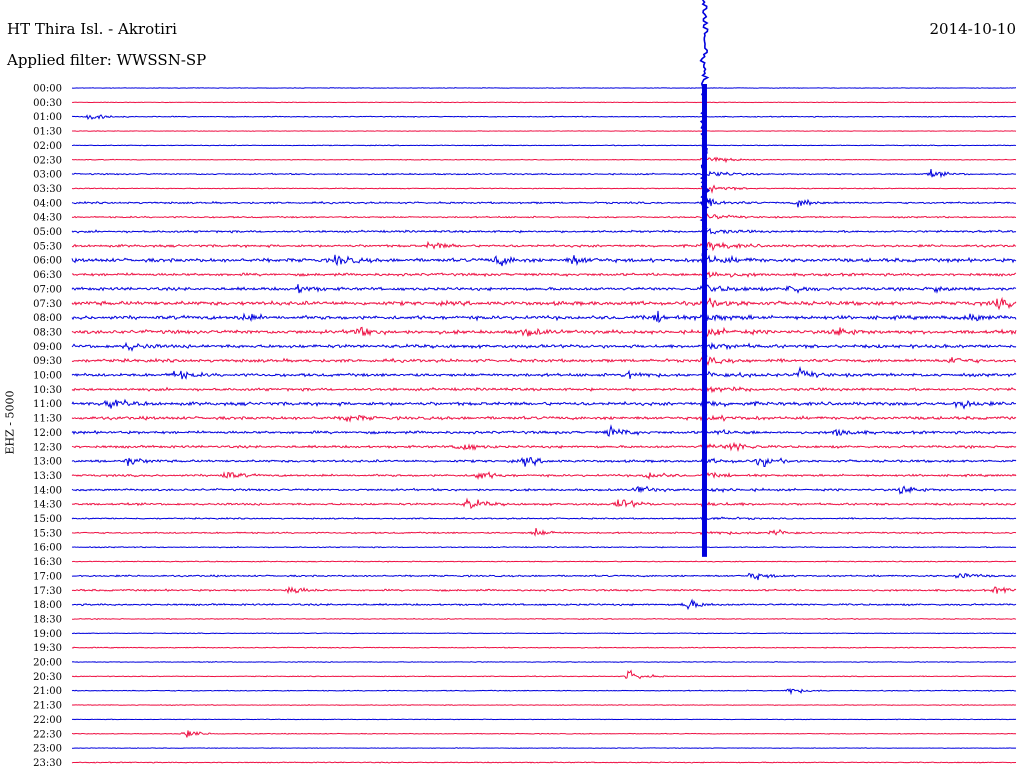  Describe the element at coordinates (47, 734) in the screenshot. I see `row-label-2230: 22:30` at that location.